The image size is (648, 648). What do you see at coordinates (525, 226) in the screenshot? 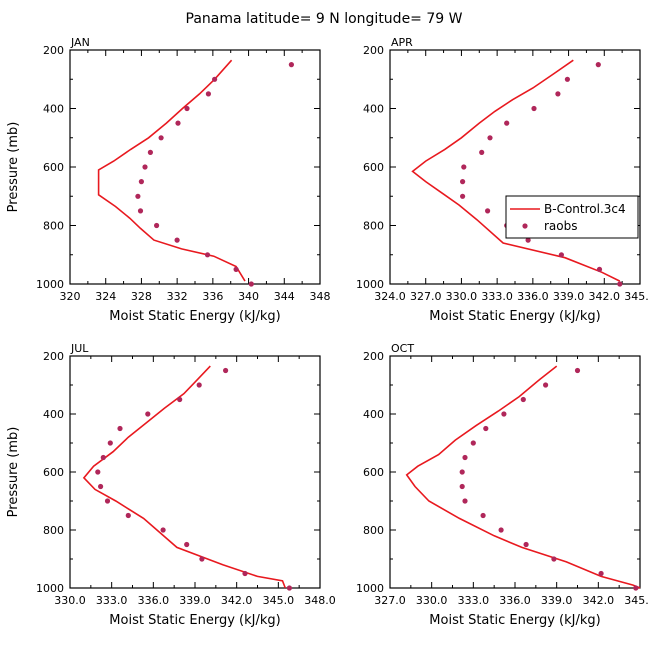
I see `legend-point-swatch` at bounding box center [525, 226].